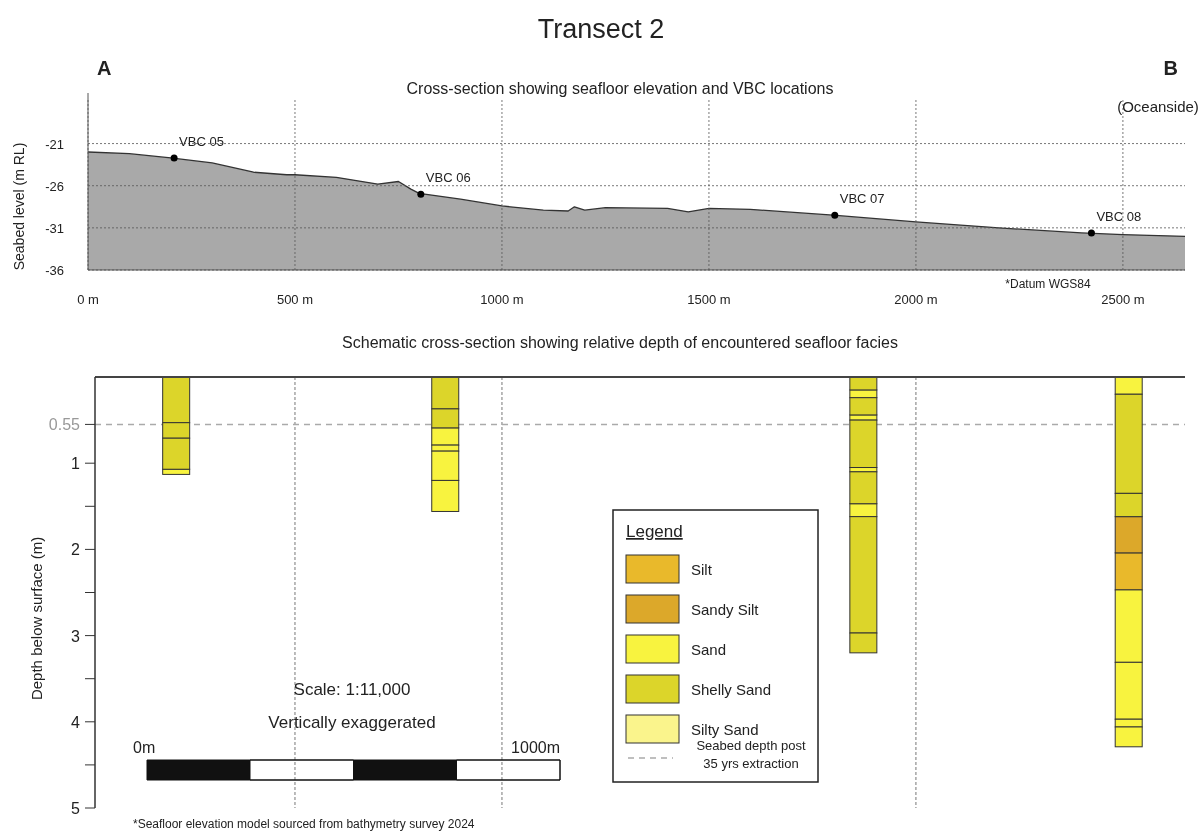 The image size is (1203, 832). What do you see at coordinates (54, 228) in the screenshot?
I see `y-tick-label: -31` at bounding box center [54, 228].